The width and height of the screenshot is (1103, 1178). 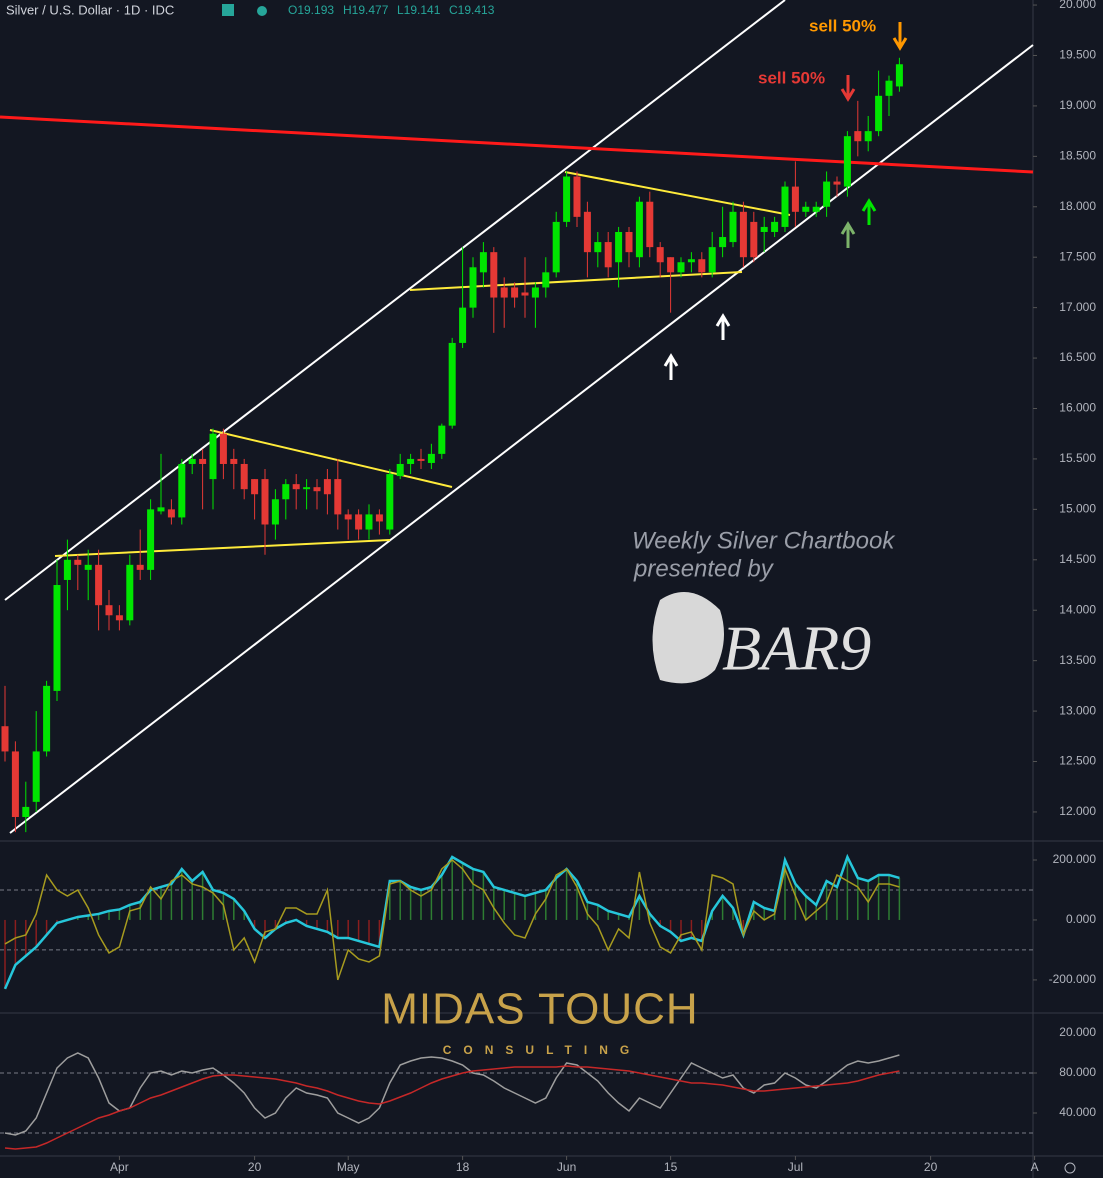 I want to click on header-open: O19.193, so click(x=311, y=10).